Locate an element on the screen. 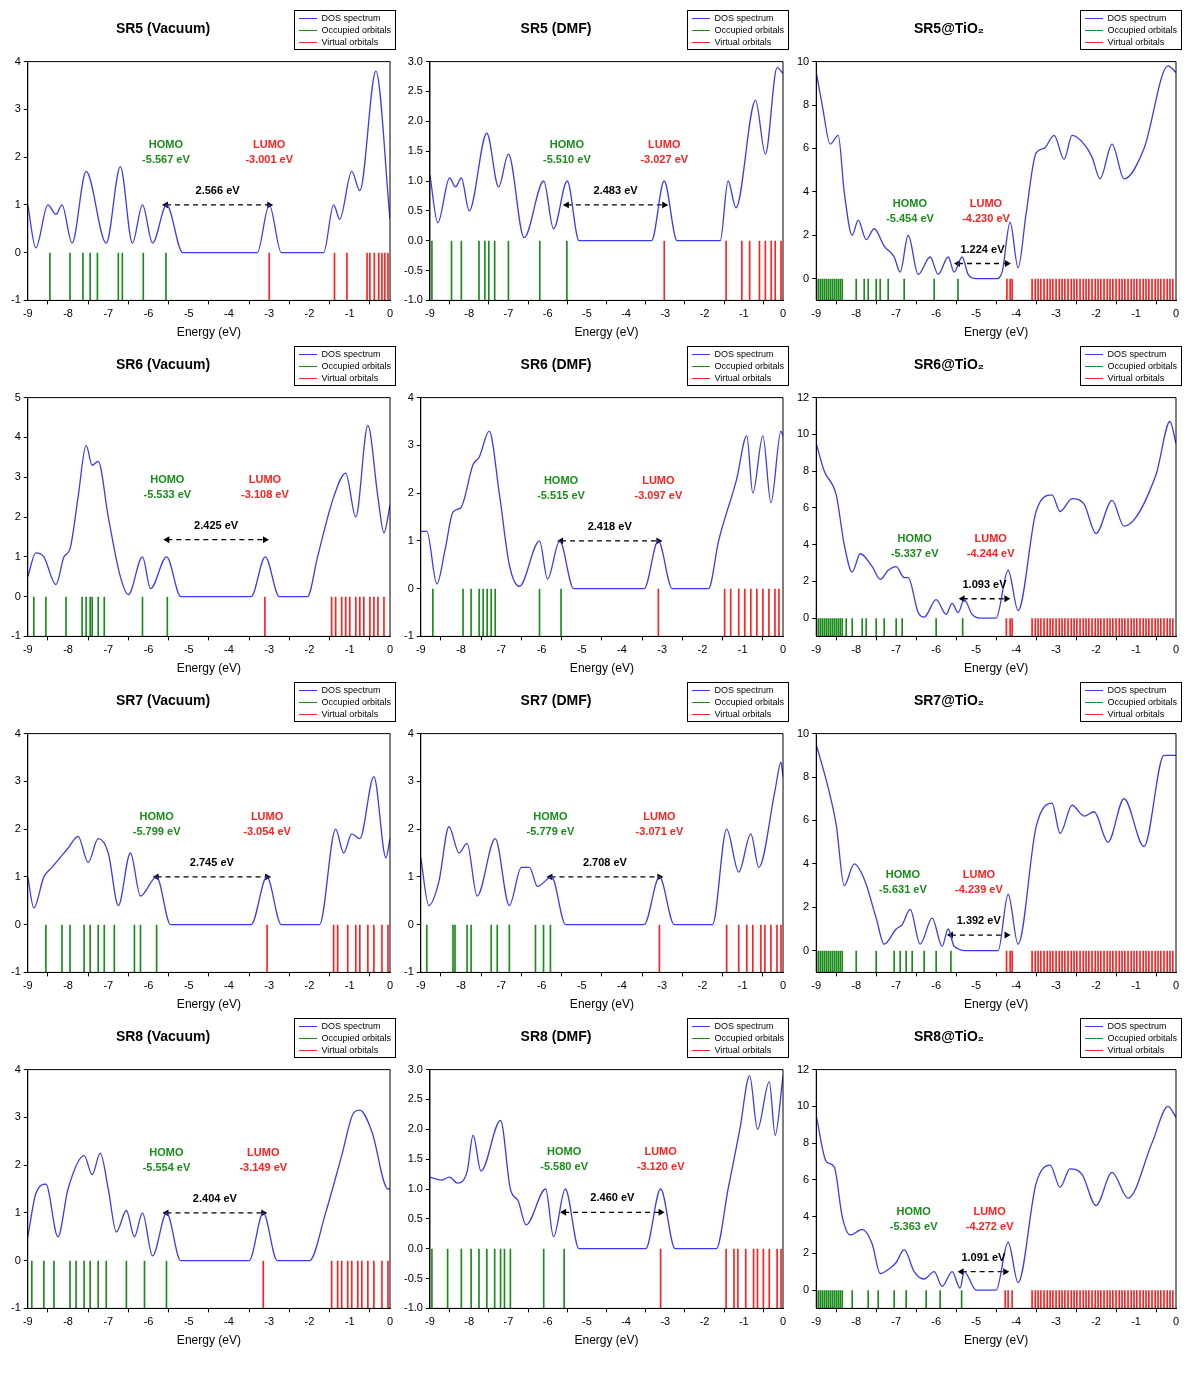 The width and height of the screenshot is (1195, 1388). chart-title: SR8 (DMF) is located at coordinates (556, 1036).